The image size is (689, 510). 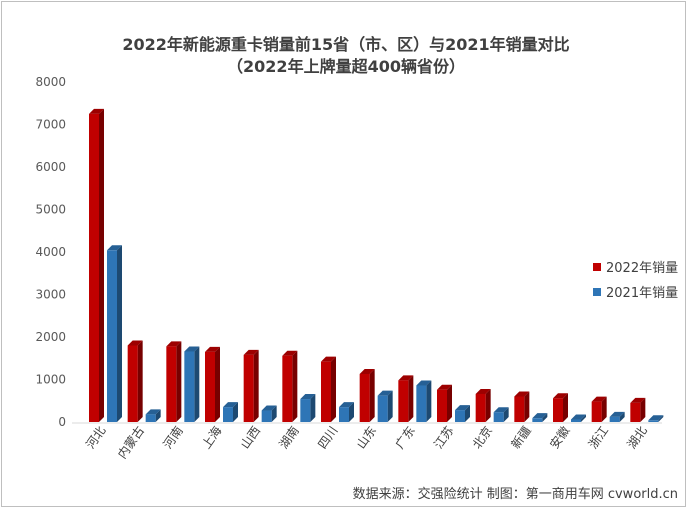 I want to click on chart-subtitle: （2022年上牌量超400辆省份）, so click(x=346, y=66).